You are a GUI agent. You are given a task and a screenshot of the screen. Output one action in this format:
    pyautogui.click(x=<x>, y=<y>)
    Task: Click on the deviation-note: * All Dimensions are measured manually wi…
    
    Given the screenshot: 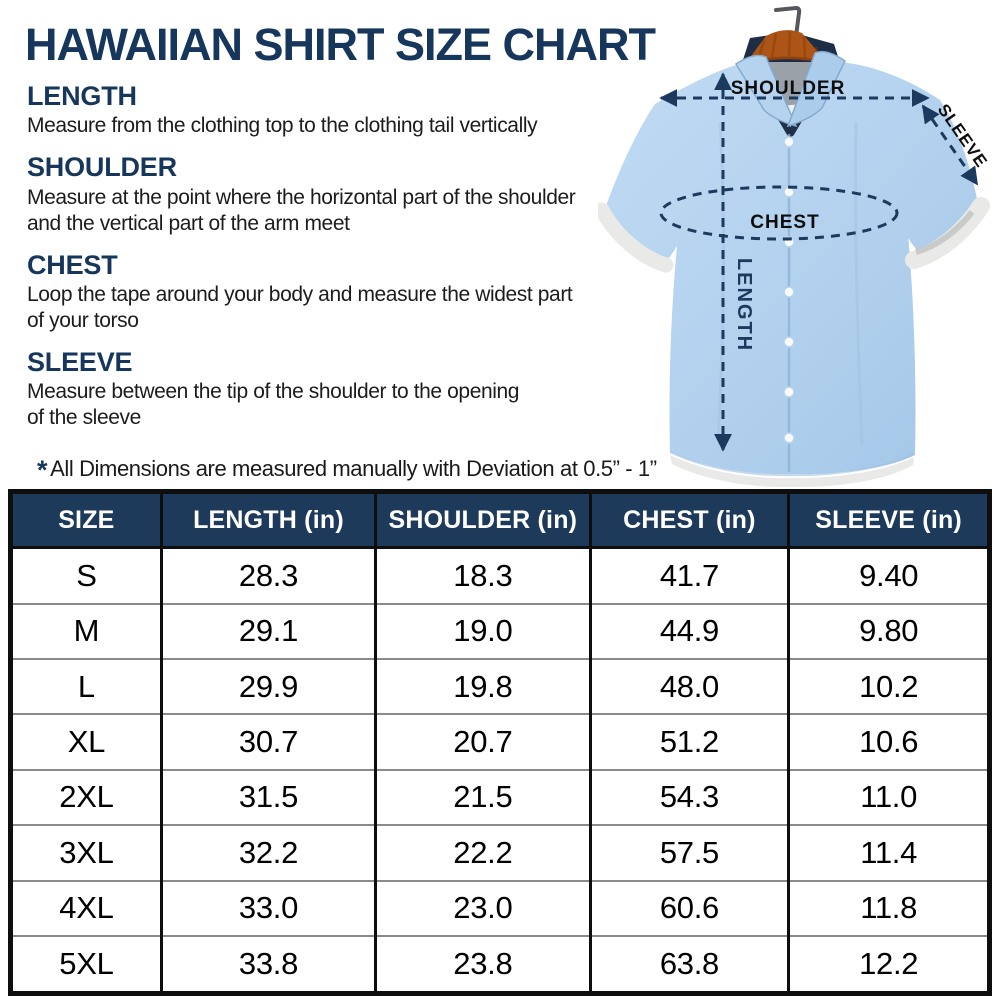 What is the action you would take?
    pyautogui.click(x=347, y=470)
    